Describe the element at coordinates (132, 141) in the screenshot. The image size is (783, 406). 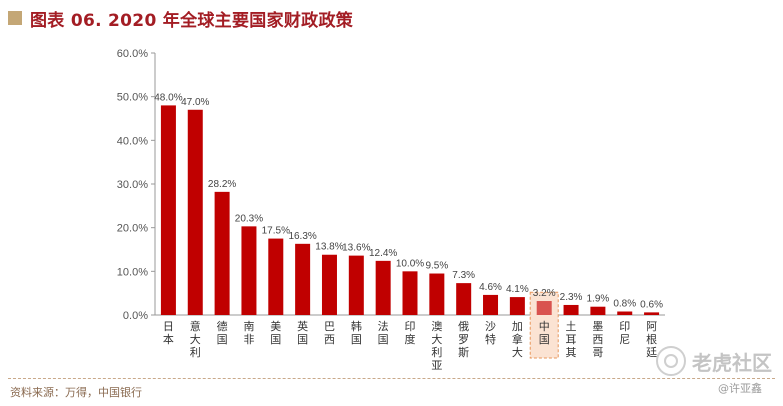
I see `y-tick-label: 40.0%` at that location.